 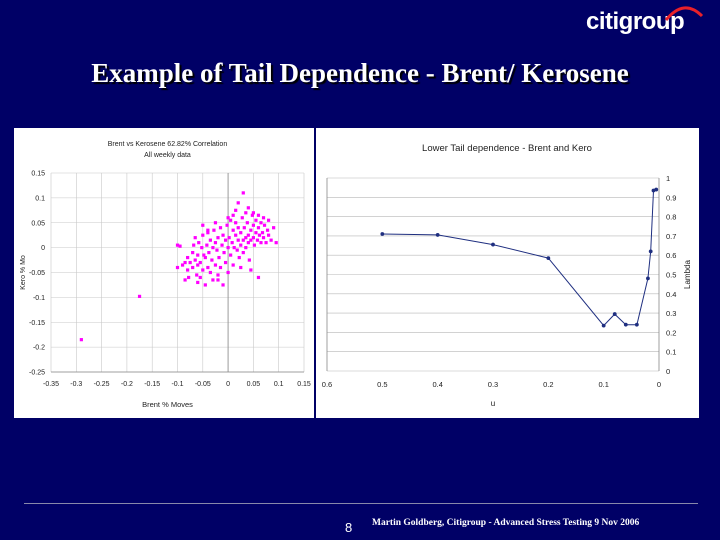 What do you see at coordinates (360, 21) in the screenshot?
I see `top-bar: citigroup` at bounding box center [360, 21].